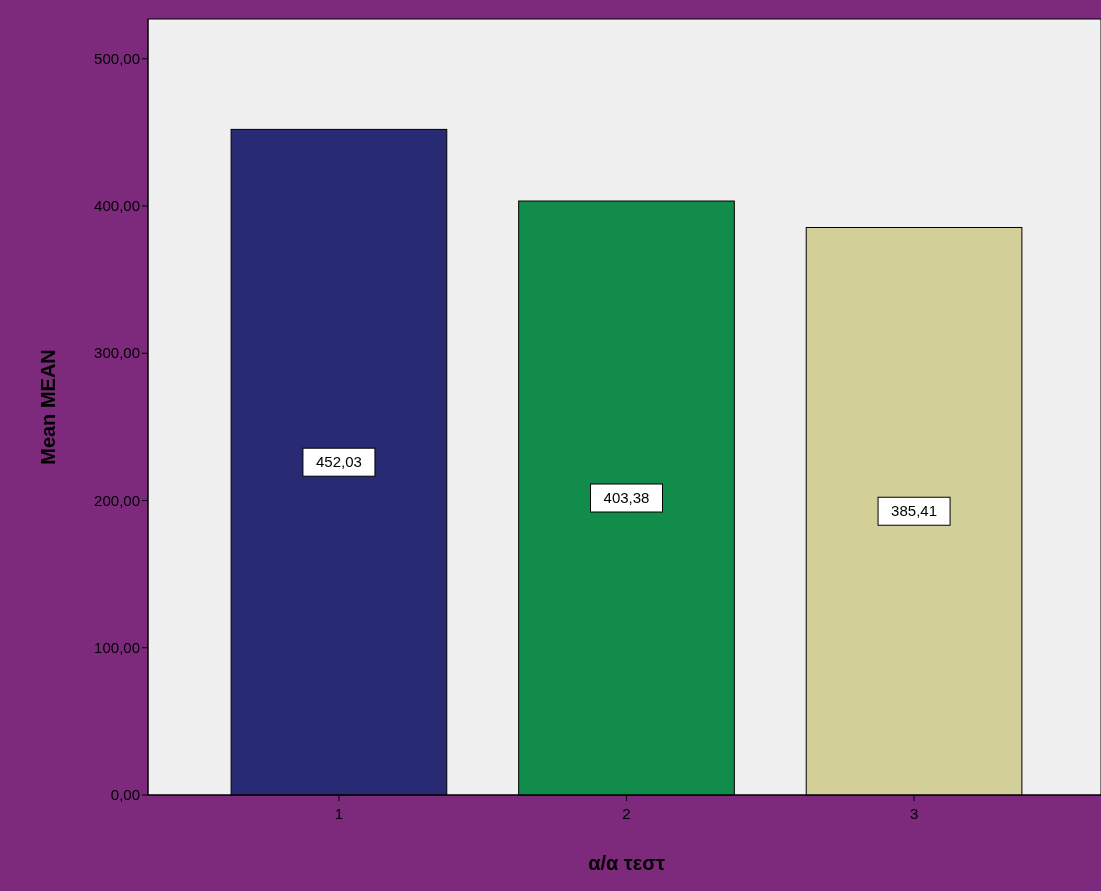  I want to click on data-label: 452,03, so click(338, 462).